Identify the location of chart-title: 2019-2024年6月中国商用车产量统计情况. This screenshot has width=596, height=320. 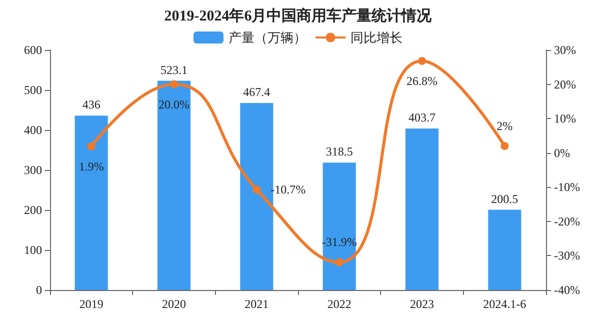
(298, 15).